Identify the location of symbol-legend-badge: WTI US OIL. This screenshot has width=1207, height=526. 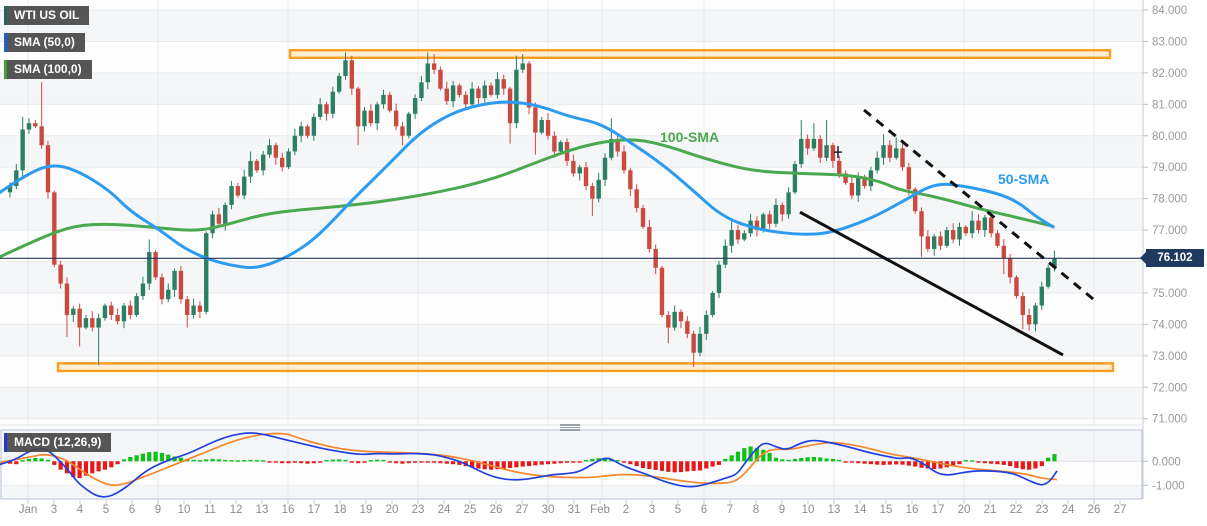
(47, 15).